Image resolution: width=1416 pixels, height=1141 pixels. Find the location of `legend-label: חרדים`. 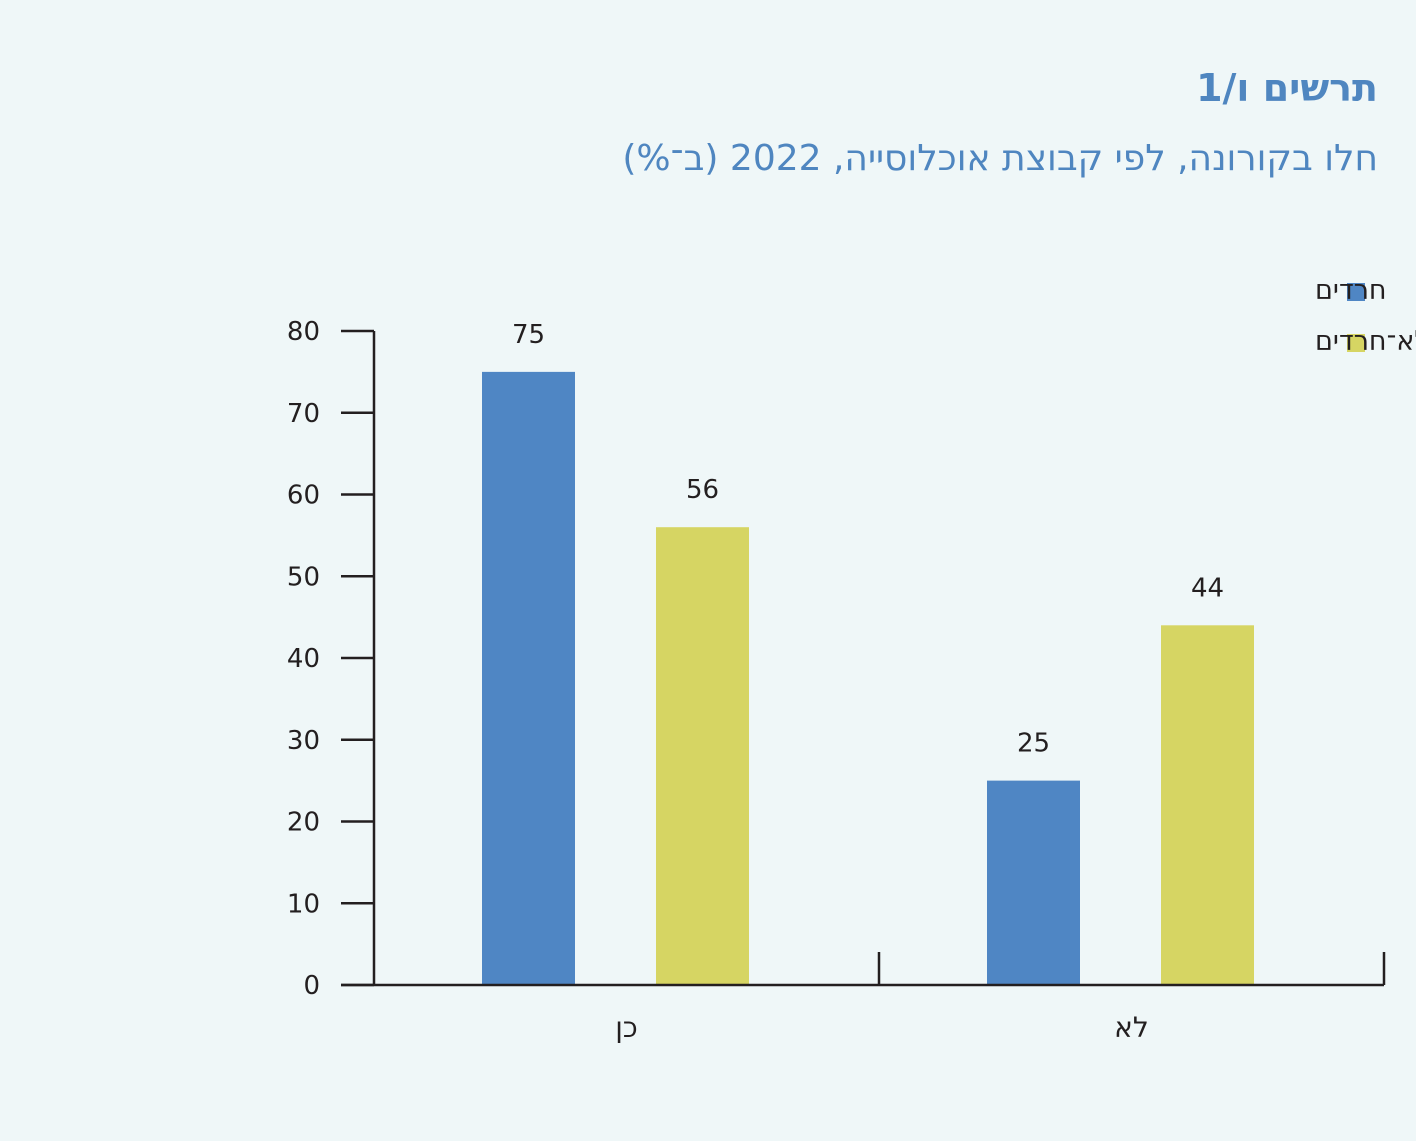

legend-label: חרדים is located at coordinates (1351, 290).